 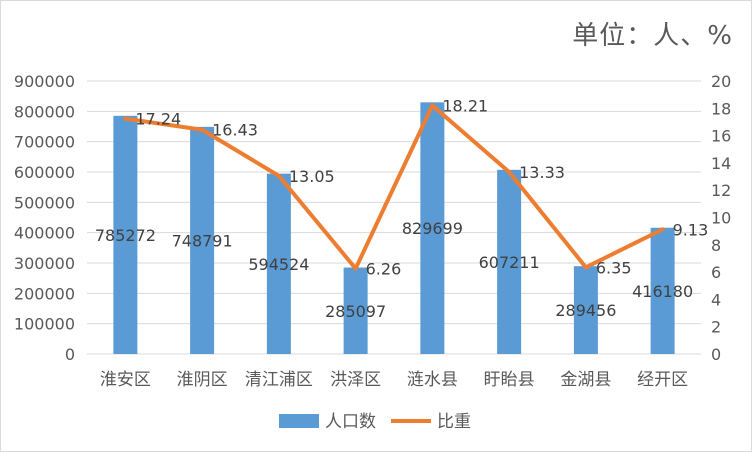 What do you see at coordinates (350, 422) in the screenshot?
I see `legend-bar-label: 人口数` at bounding box center [350, 422].